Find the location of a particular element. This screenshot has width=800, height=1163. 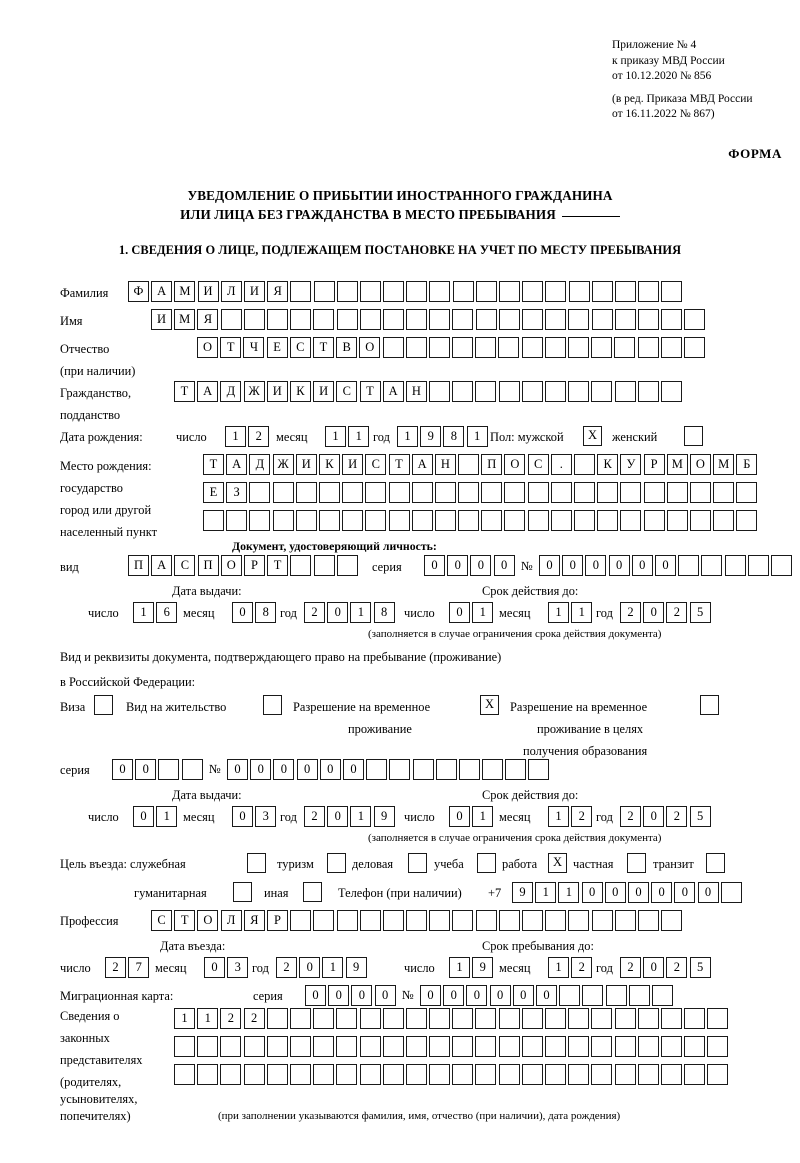

field-legal-row3 is located at coordinates (451, 1074).